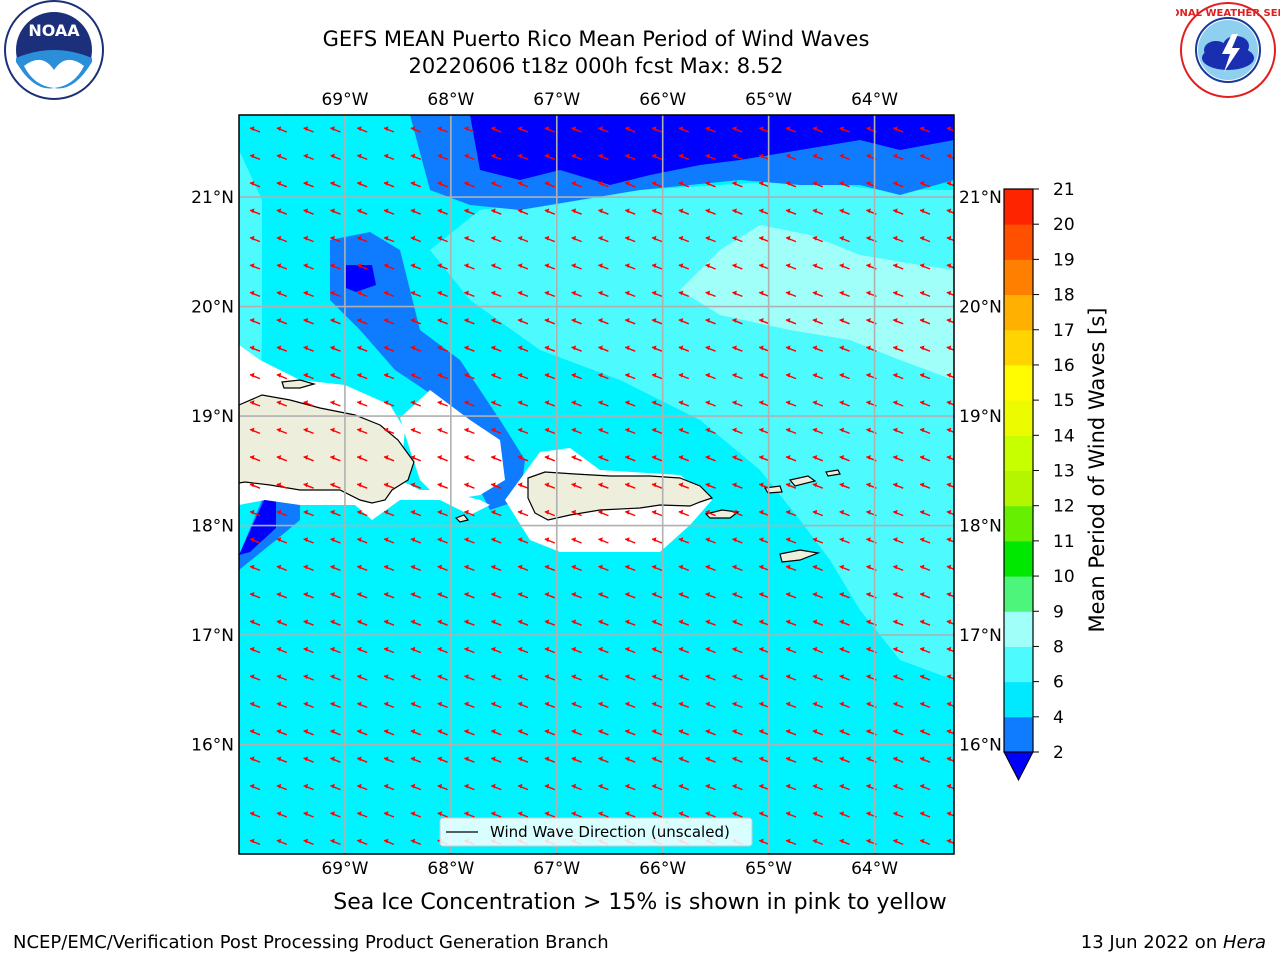 The image size is (1280, 960). Describe the element at coordinates (1244, 942) in the screenshot. I see `footer-host: Hera` at that location.